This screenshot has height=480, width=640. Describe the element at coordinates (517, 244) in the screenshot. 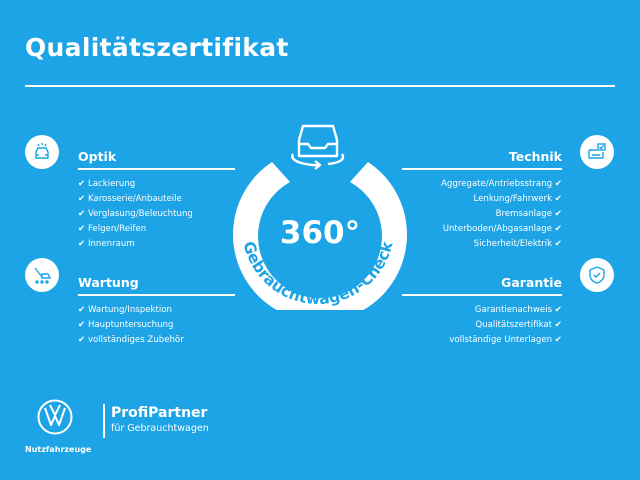

I see `list-item: Sicherheit/Elektrik ✔` at that location.